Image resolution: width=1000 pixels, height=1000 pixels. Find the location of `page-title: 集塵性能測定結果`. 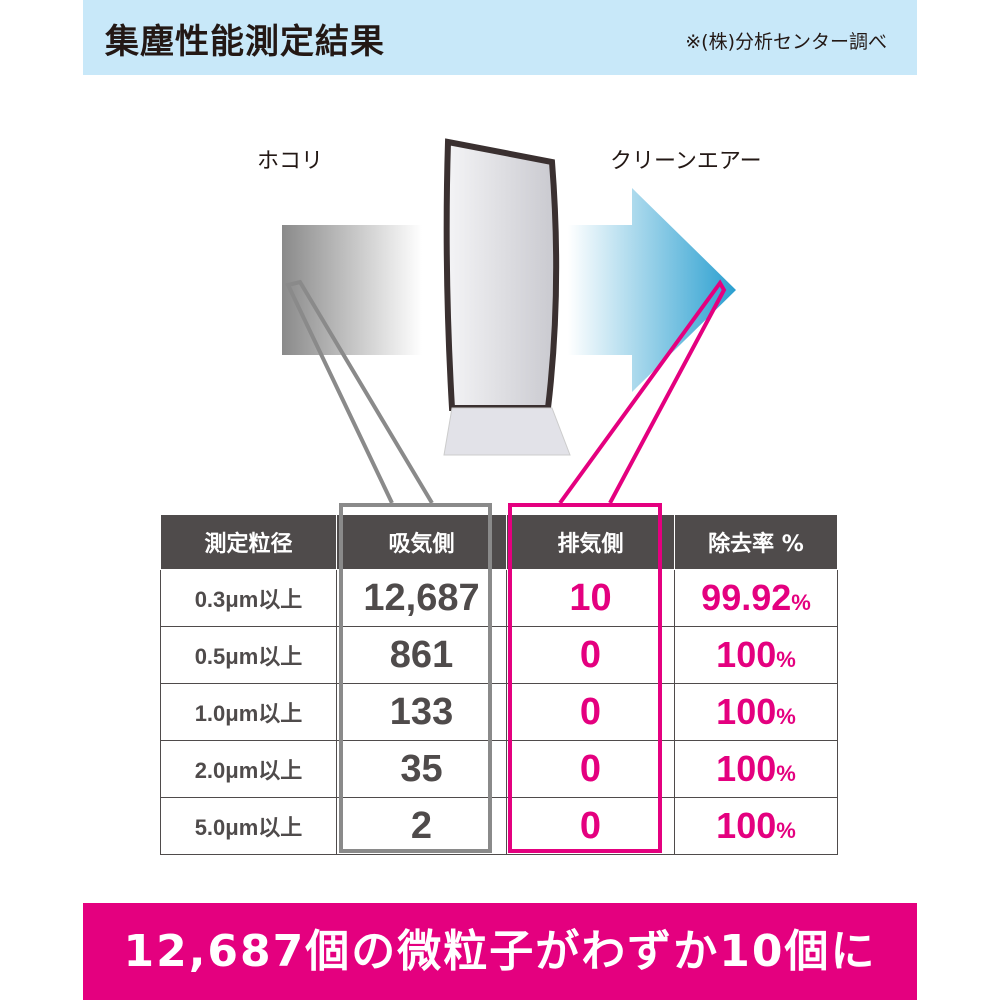

page-title: 集塵性能測定結果 is located at coordinates (245, 42).